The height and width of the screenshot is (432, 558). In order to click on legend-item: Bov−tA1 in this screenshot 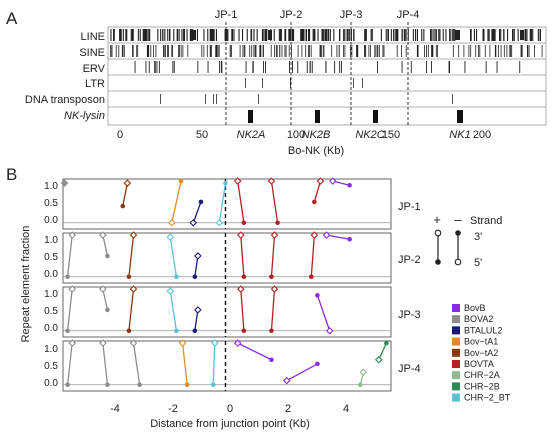, I will do `click(475, 342)`.